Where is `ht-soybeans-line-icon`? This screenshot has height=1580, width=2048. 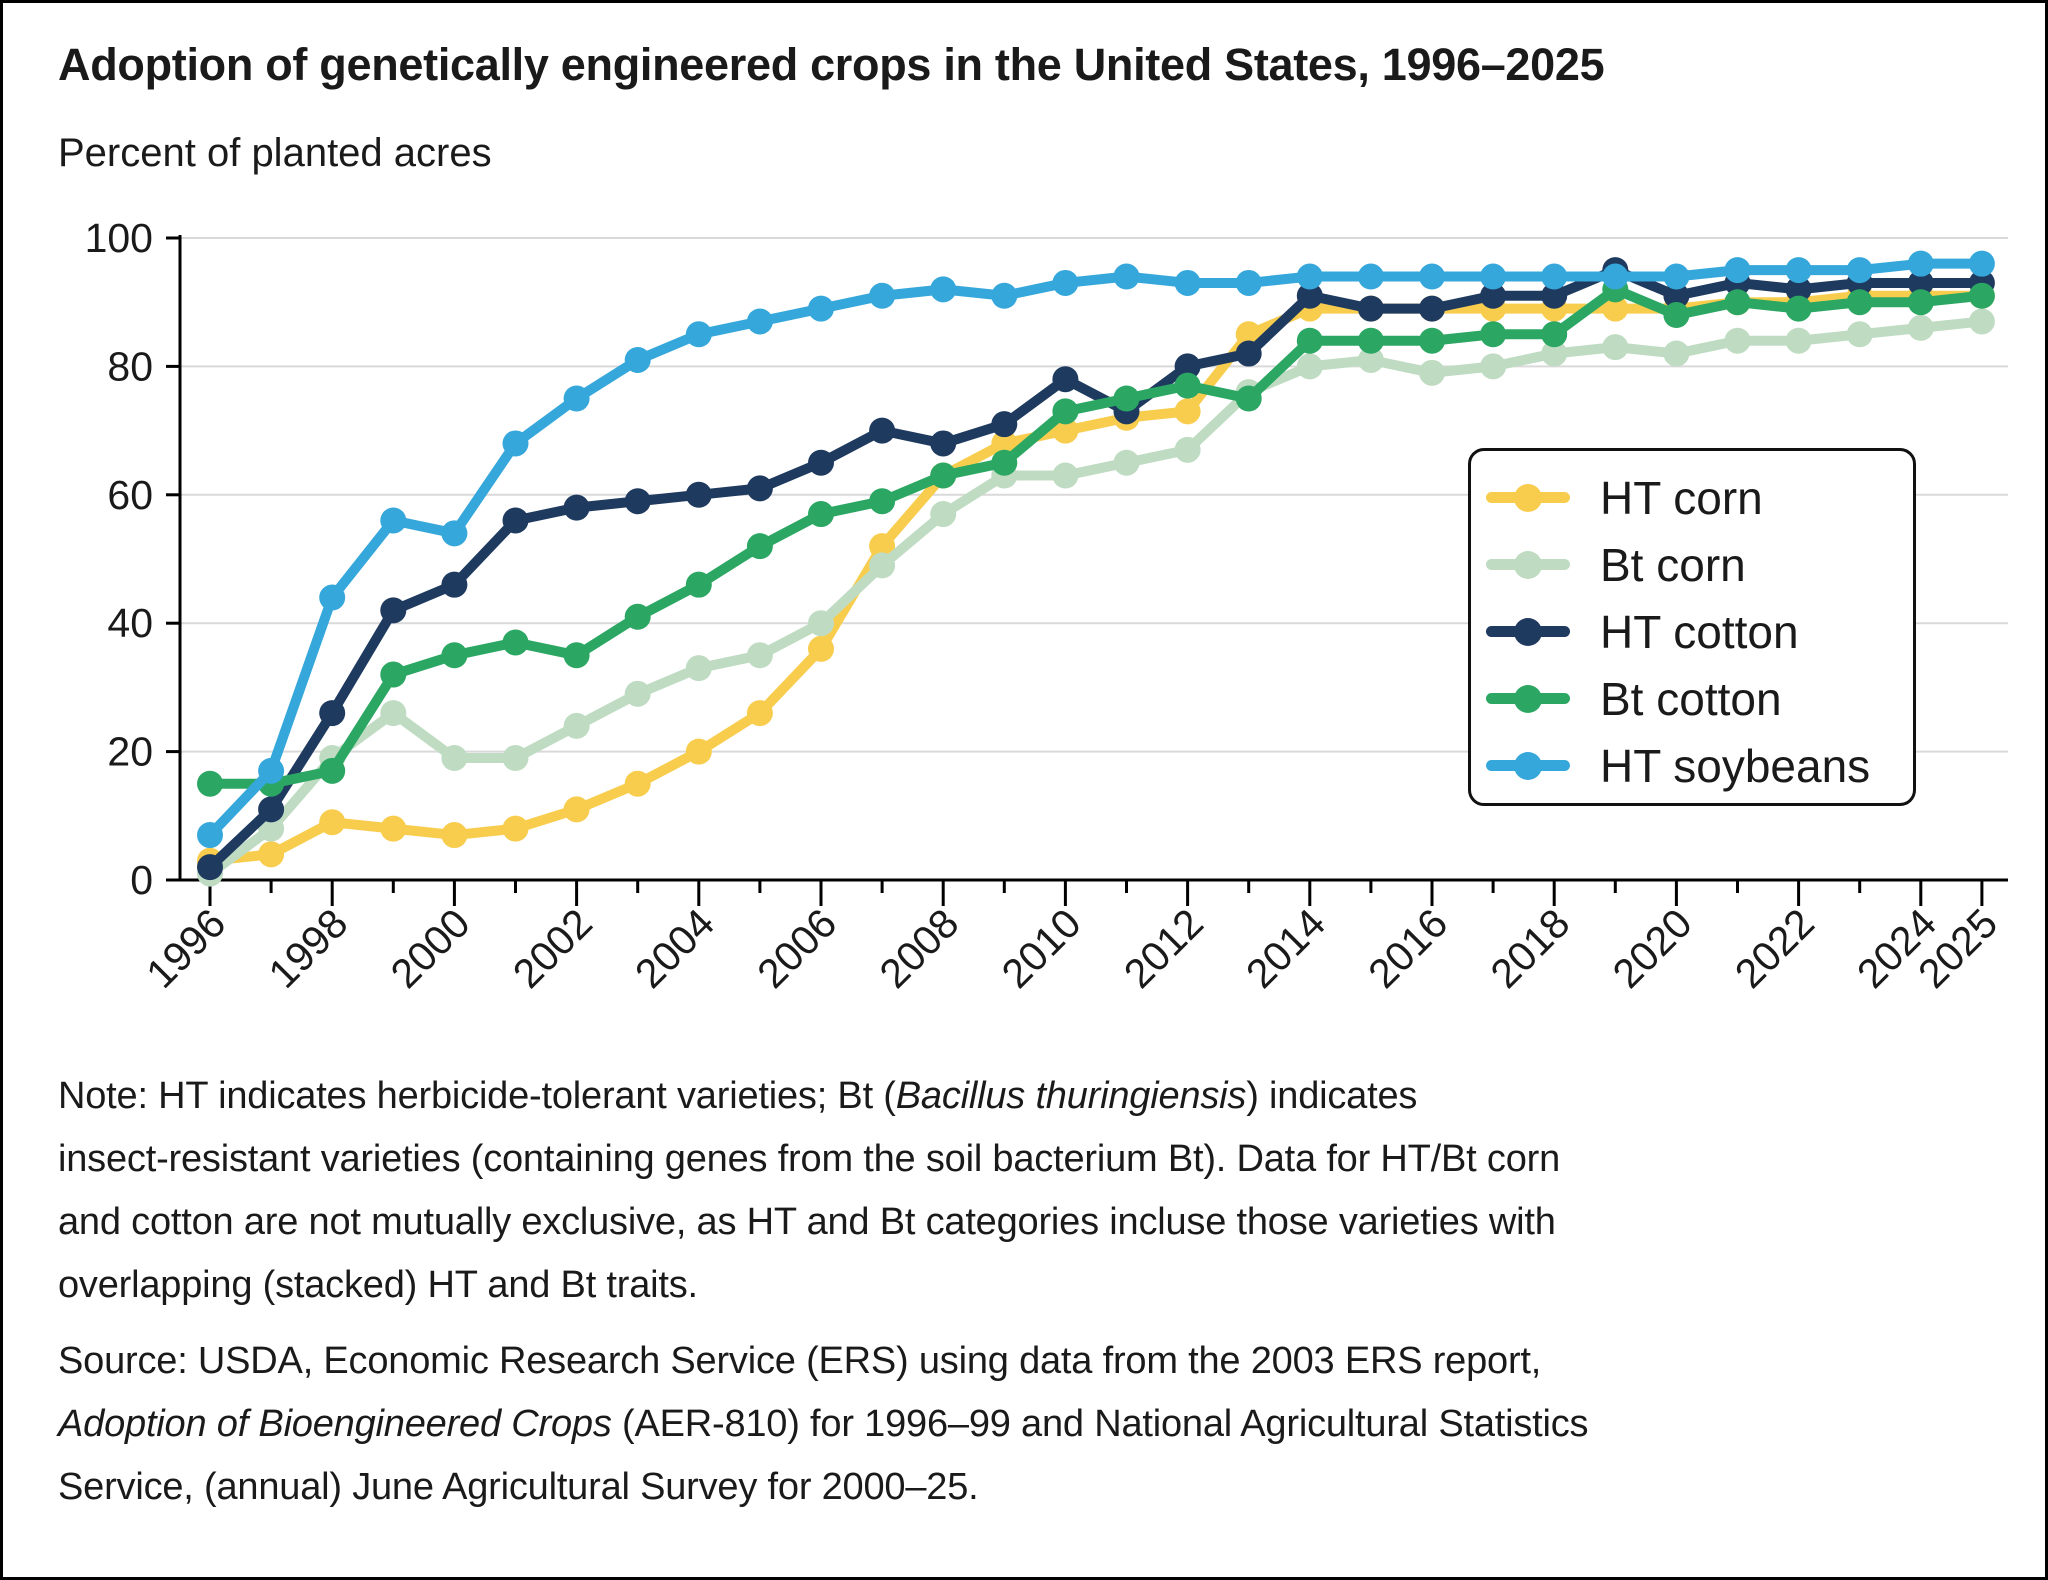 ht-soybeans-line-icon is located at coordinates (1528, 765).